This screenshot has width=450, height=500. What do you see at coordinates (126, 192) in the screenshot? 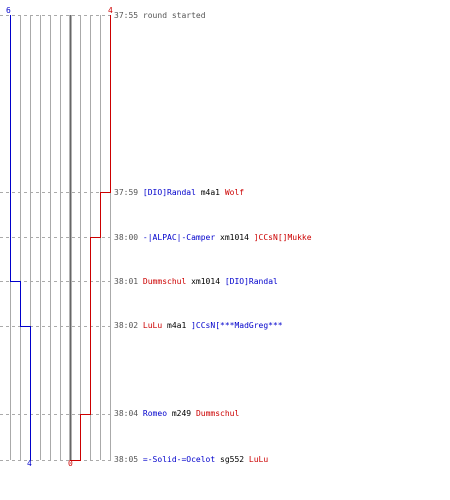
I see `event-time: 37:59` at bounding box center [126, 192].